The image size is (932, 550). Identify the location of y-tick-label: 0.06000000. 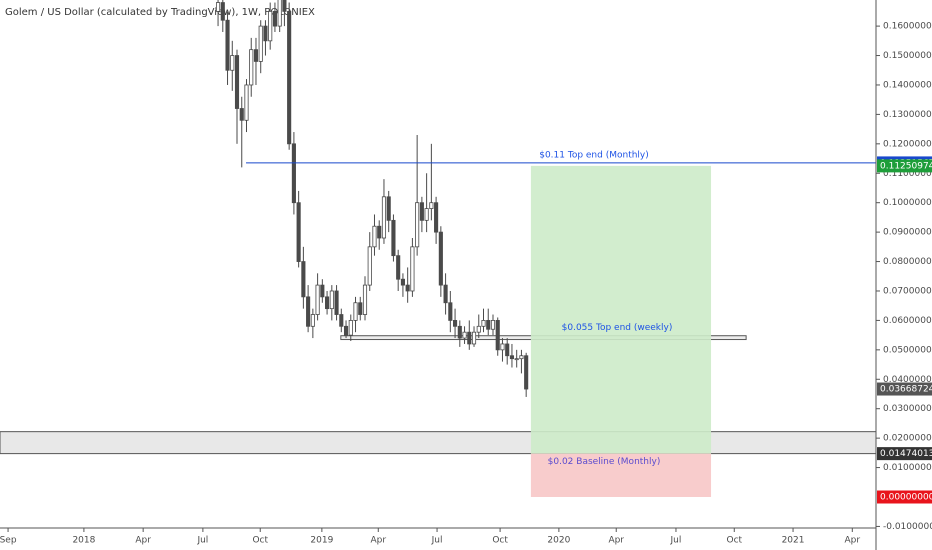
(907, 321).